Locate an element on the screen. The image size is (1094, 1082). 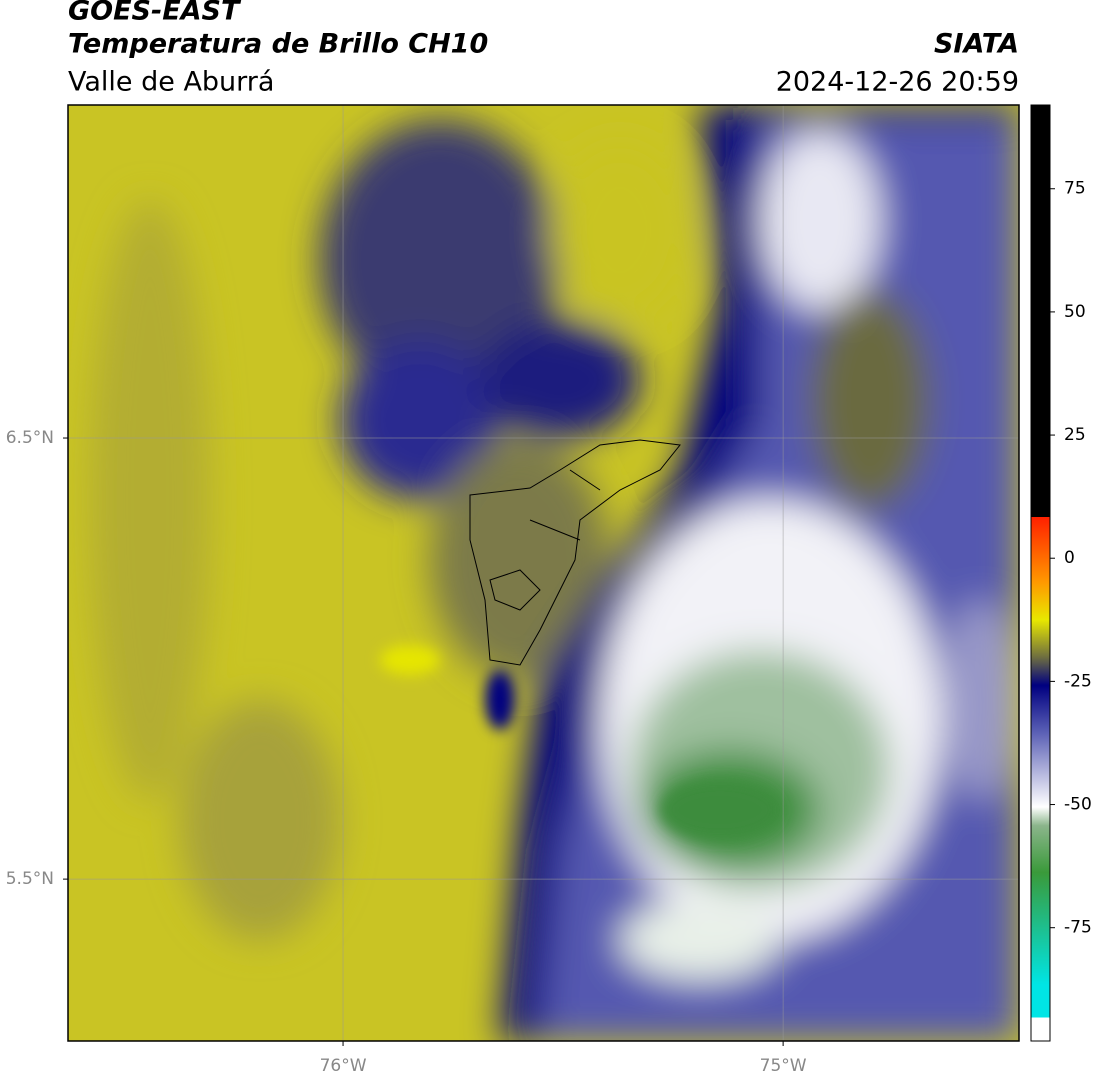
region: Valle de Aburrá is located at coordinates (171, 82).